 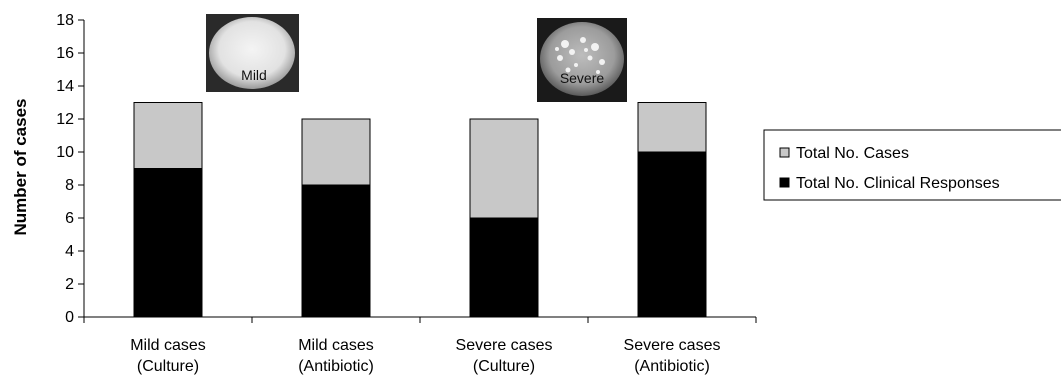 What do you see at coordinates (69, 317) in the screenshot?
I see `y-tick-label: 0` at bounding box center [69, 317].